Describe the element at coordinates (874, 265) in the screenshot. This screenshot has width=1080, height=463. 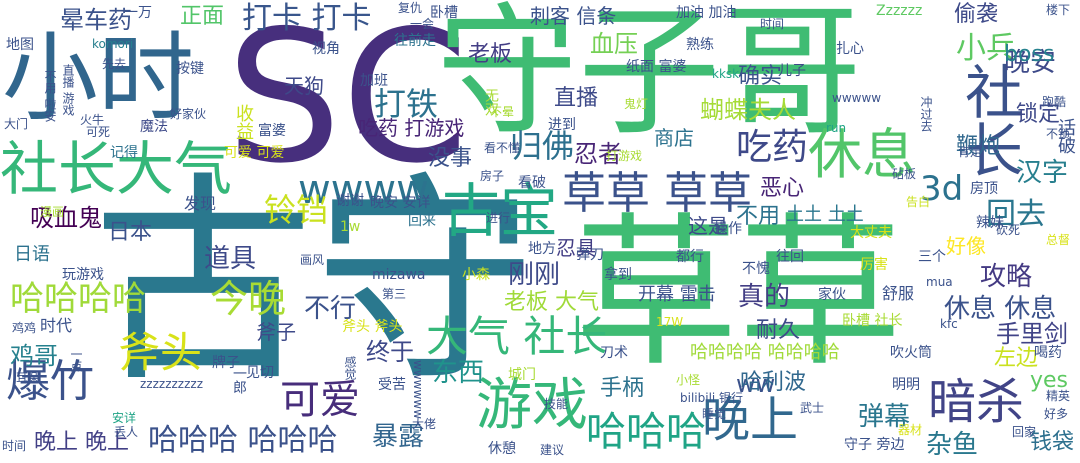
I see `word-lihai: 厉害` at that location.